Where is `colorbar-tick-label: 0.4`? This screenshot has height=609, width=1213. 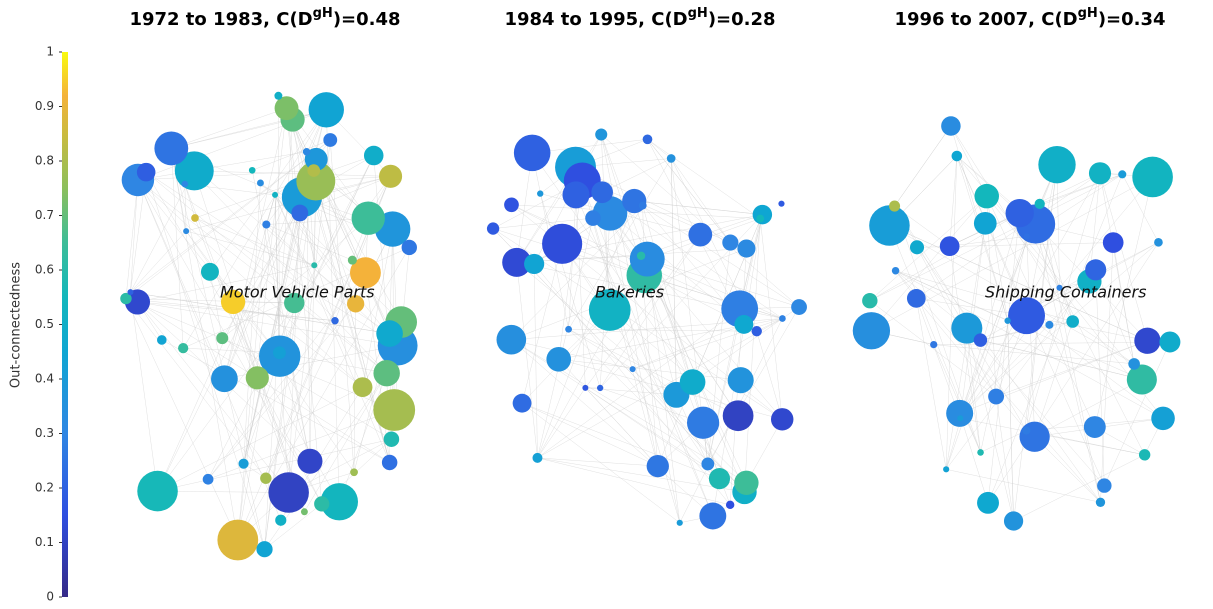
colorbar-tick-label: 0.4 is located at coordinates (44, 379).